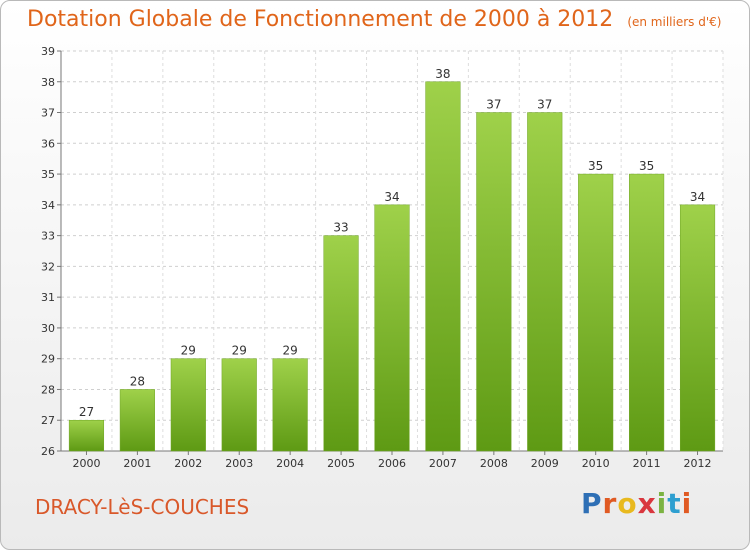 Image resolution: width=750 pixels, height=550 pixels. I want to click on y-tick-label: 35, so click(48, 174).